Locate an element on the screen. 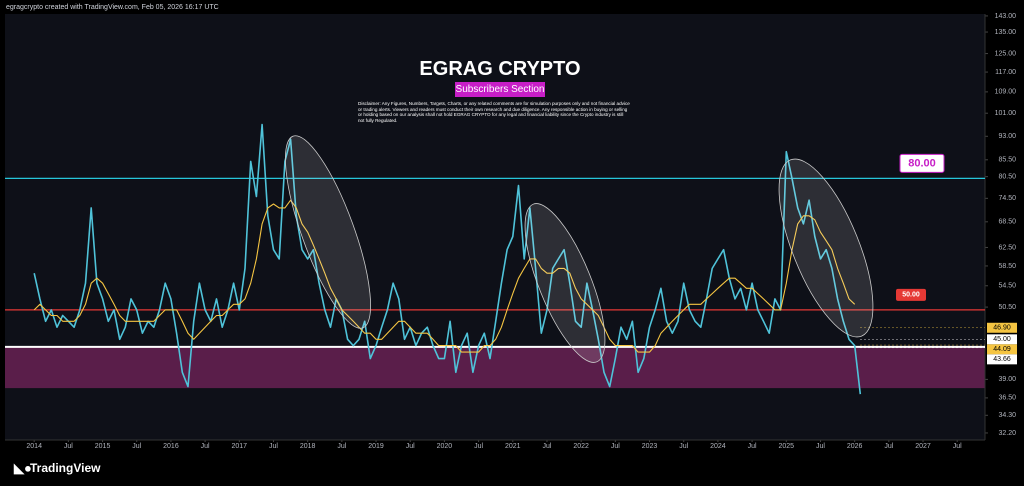 The height and width of the screenshot is (486, 1024). y-tick-label: 93.00 is located at coordinates (1007, 136).